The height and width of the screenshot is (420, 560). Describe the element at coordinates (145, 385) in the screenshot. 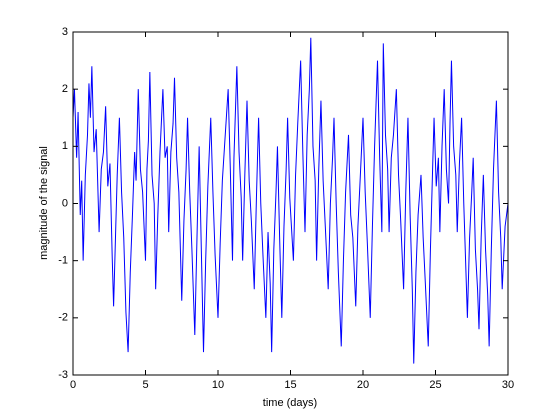

I see `x-tick-label: 5` at that location.